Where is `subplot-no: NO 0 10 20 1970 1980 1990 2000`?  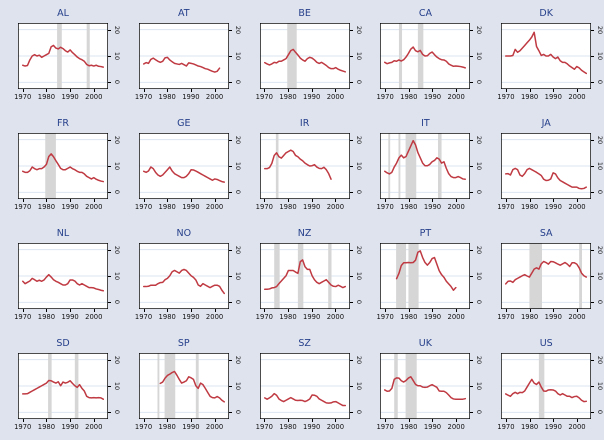 subplot-no: NO 0 10 20 1970 1980 1990 2000 is located at coordinates (181, 275).